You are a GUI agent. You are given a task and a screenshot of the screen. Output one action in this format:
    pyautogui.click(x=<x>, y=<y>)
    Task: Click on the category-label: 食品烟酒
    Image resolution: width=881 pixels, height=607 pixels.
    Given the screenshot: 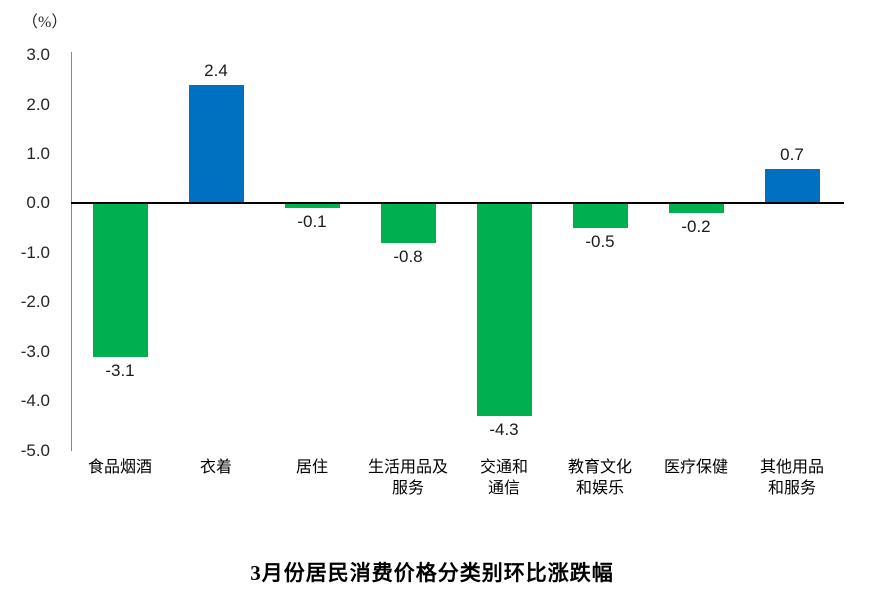 What is the action you would take?
    pyautogui.click(x=120, y=467)
    